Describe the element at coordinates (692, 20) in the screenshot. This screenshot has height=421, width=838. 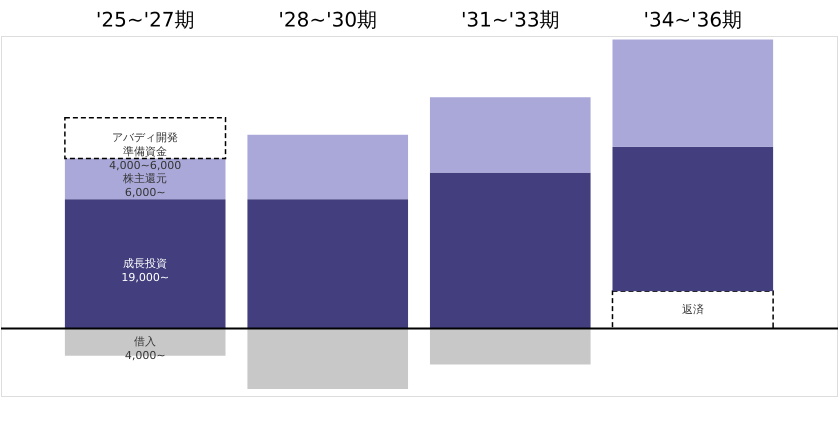
I see `x-tick-label: '34~'36期` at that location.